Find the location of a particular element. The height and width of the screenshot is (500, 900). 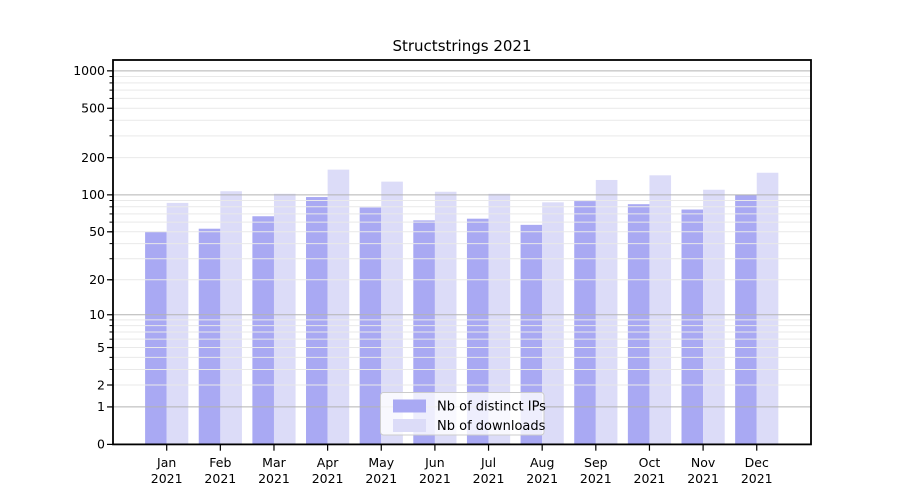

y-tick-label-200: 200 is located at coordinates (93, 157).